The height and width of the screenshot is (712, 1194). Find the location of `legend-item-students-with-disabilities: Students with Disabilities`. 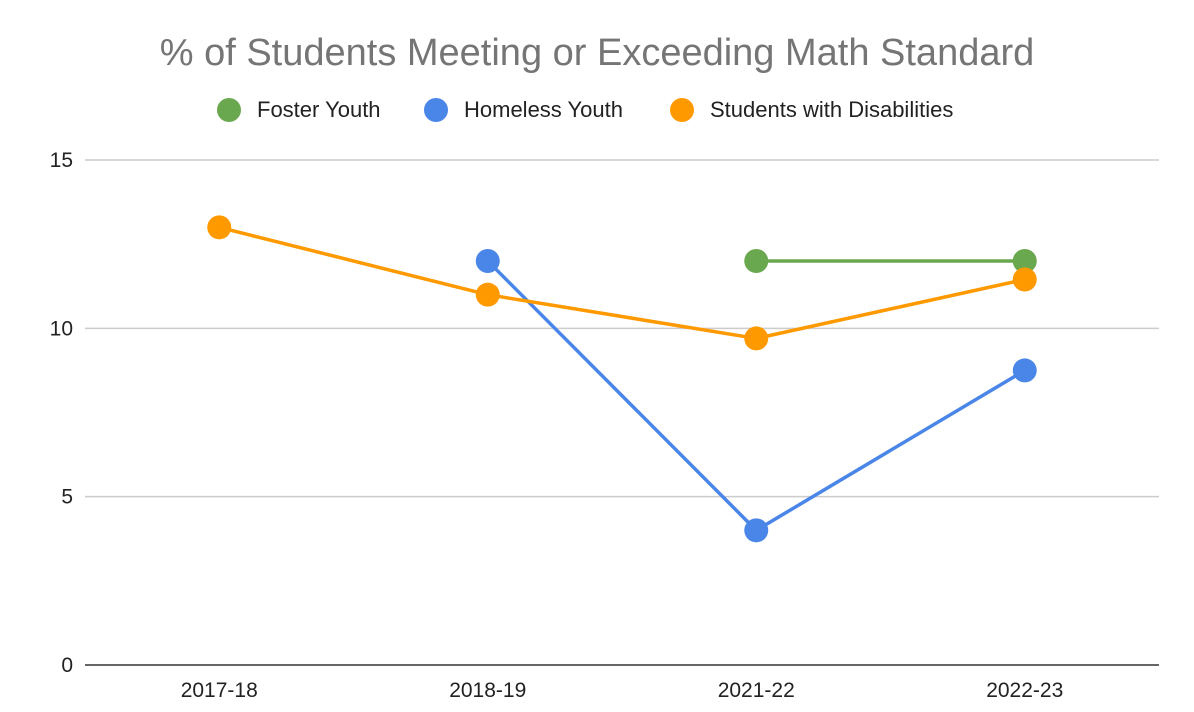

legend-item-students-with-disabilities: Students with Disabilities is located at coordinates (811, 109).